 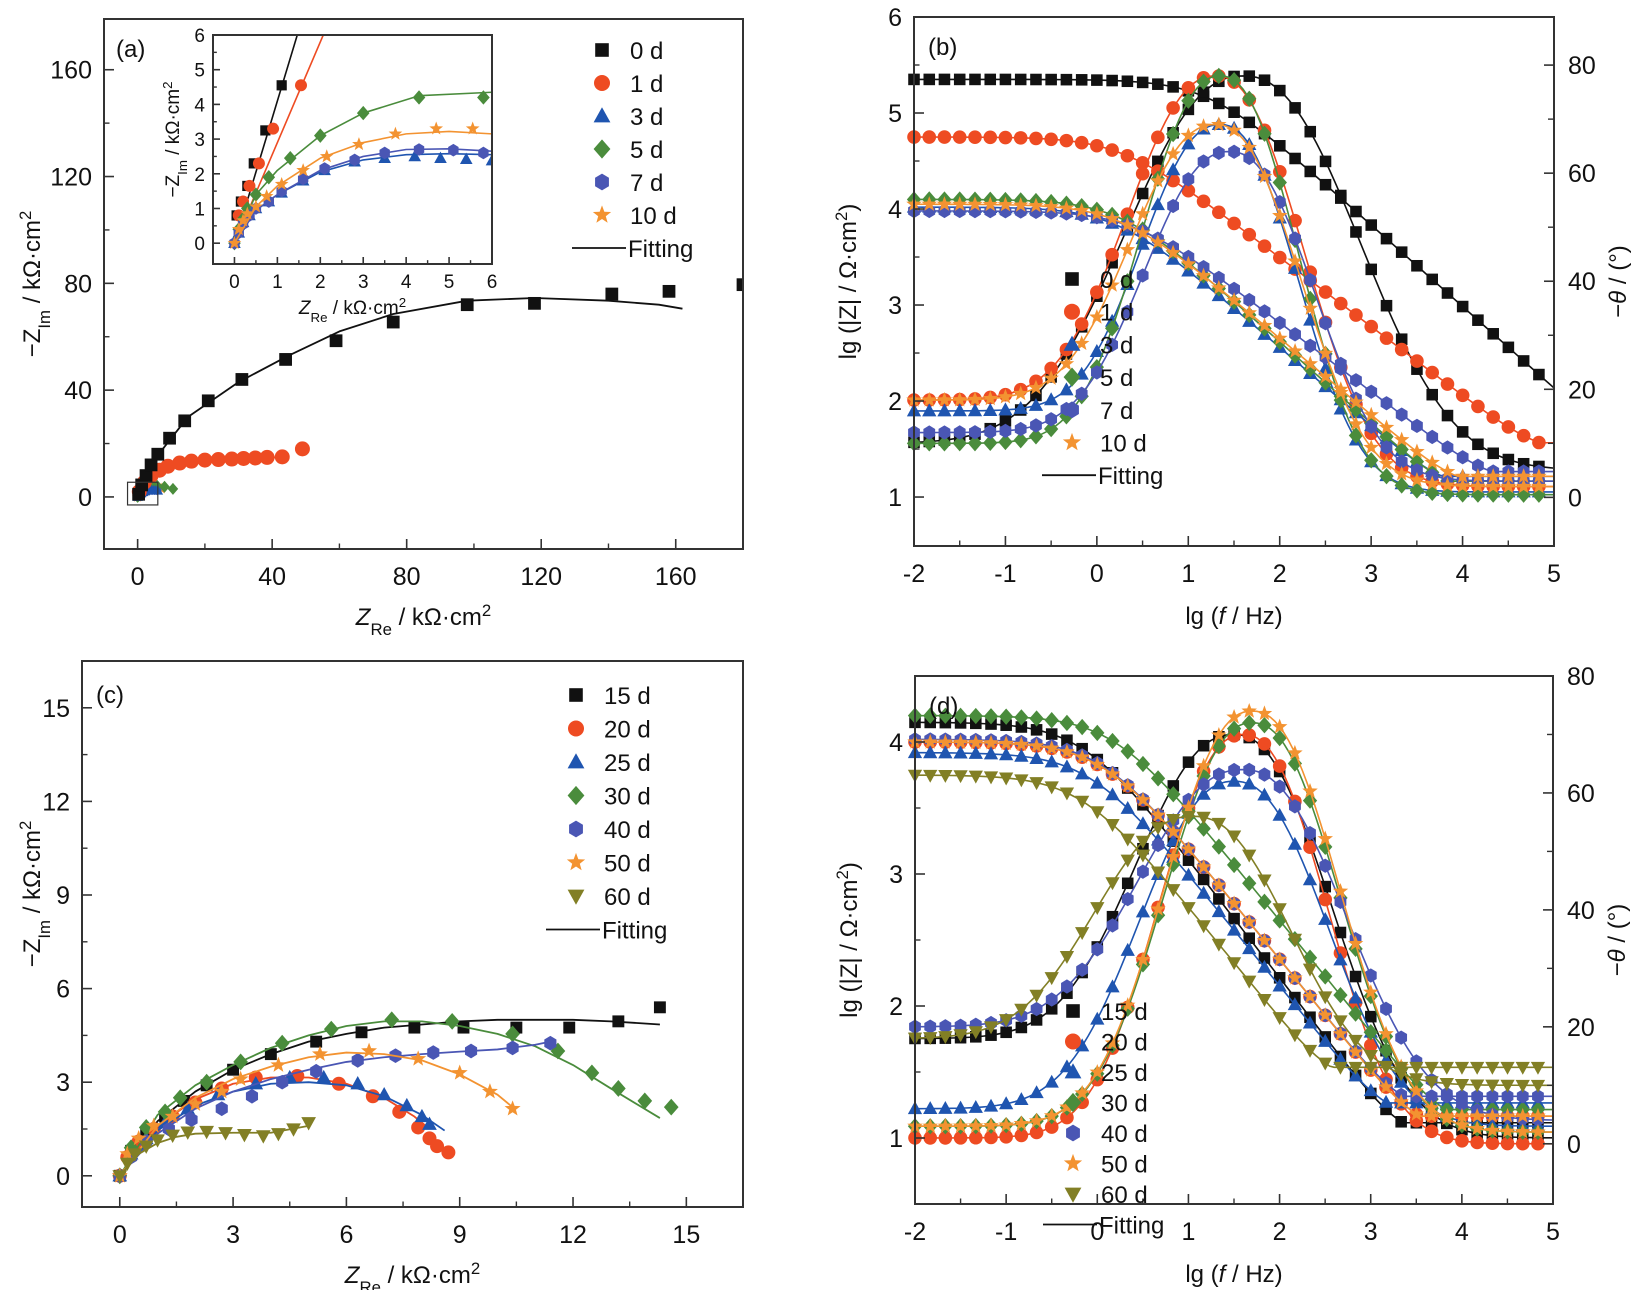 I want to click on legend-item: 0 d, so click(x=1099, y=280).